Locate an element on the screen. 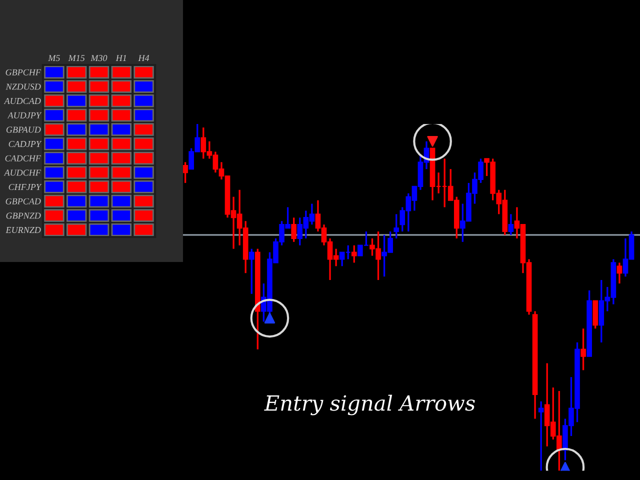 This screenshot has width=640, height=480. category-label: CHFJPY is located at coordinates (25, 187).